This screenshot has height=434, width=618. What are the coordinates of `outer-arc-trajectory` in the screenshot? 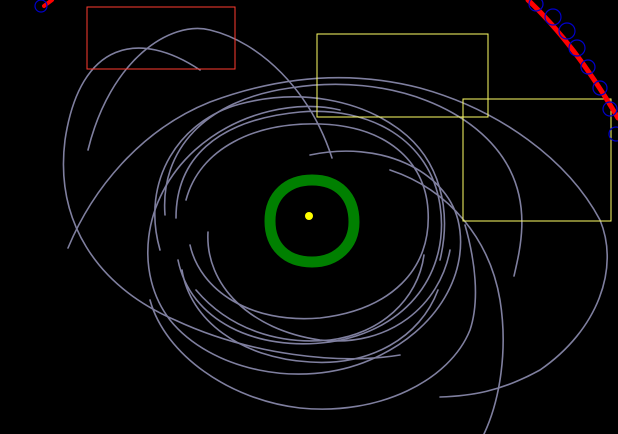 It's located at (571, 71).